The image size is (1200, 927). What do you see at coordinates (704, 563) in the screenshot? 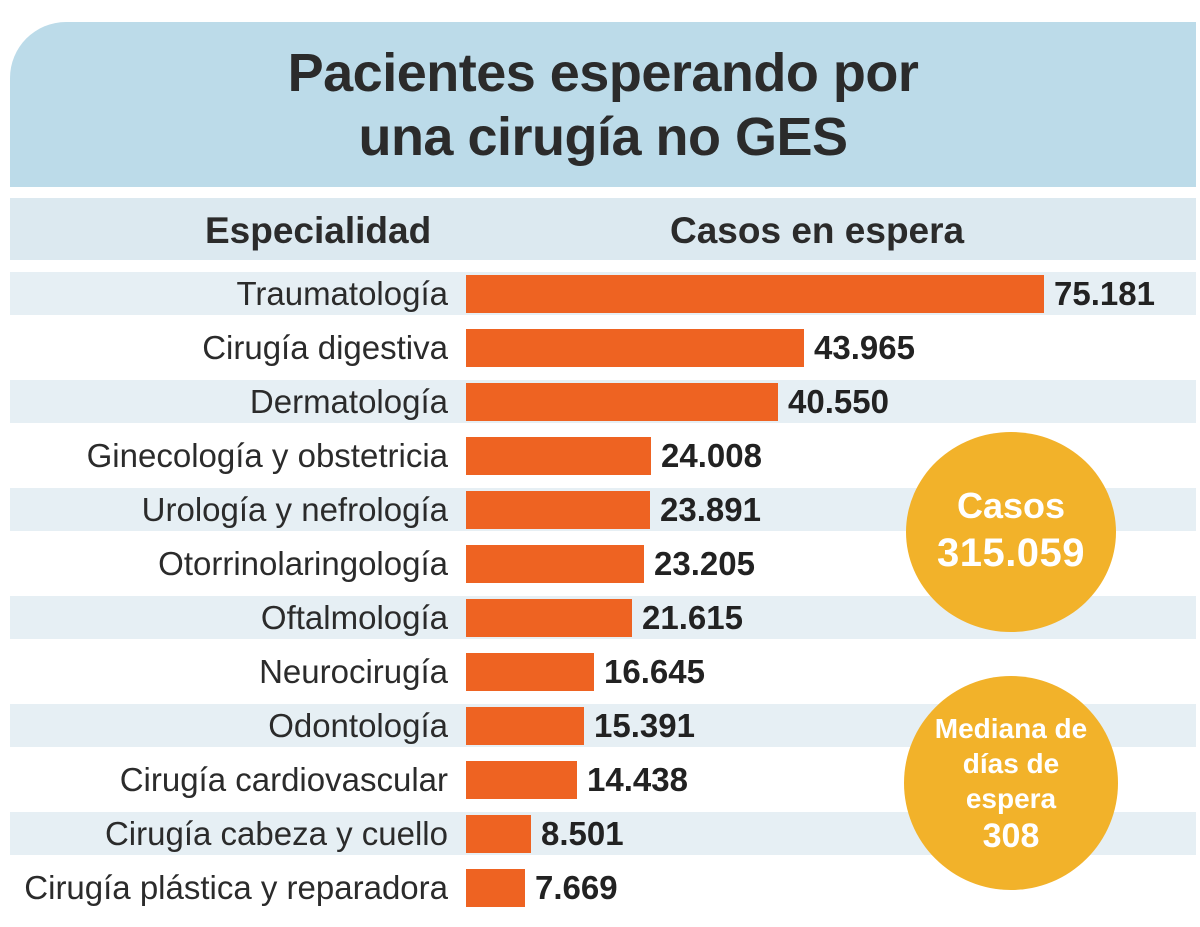
I see `value-label: 23.205` at bounding box center [704, 563].